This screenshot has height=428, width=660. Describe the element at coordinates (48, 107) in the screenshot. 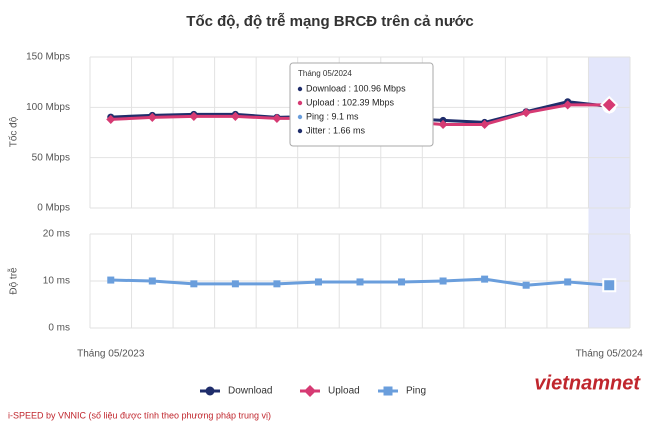

I see `y-tick-label: 100 Mbps` at that location.